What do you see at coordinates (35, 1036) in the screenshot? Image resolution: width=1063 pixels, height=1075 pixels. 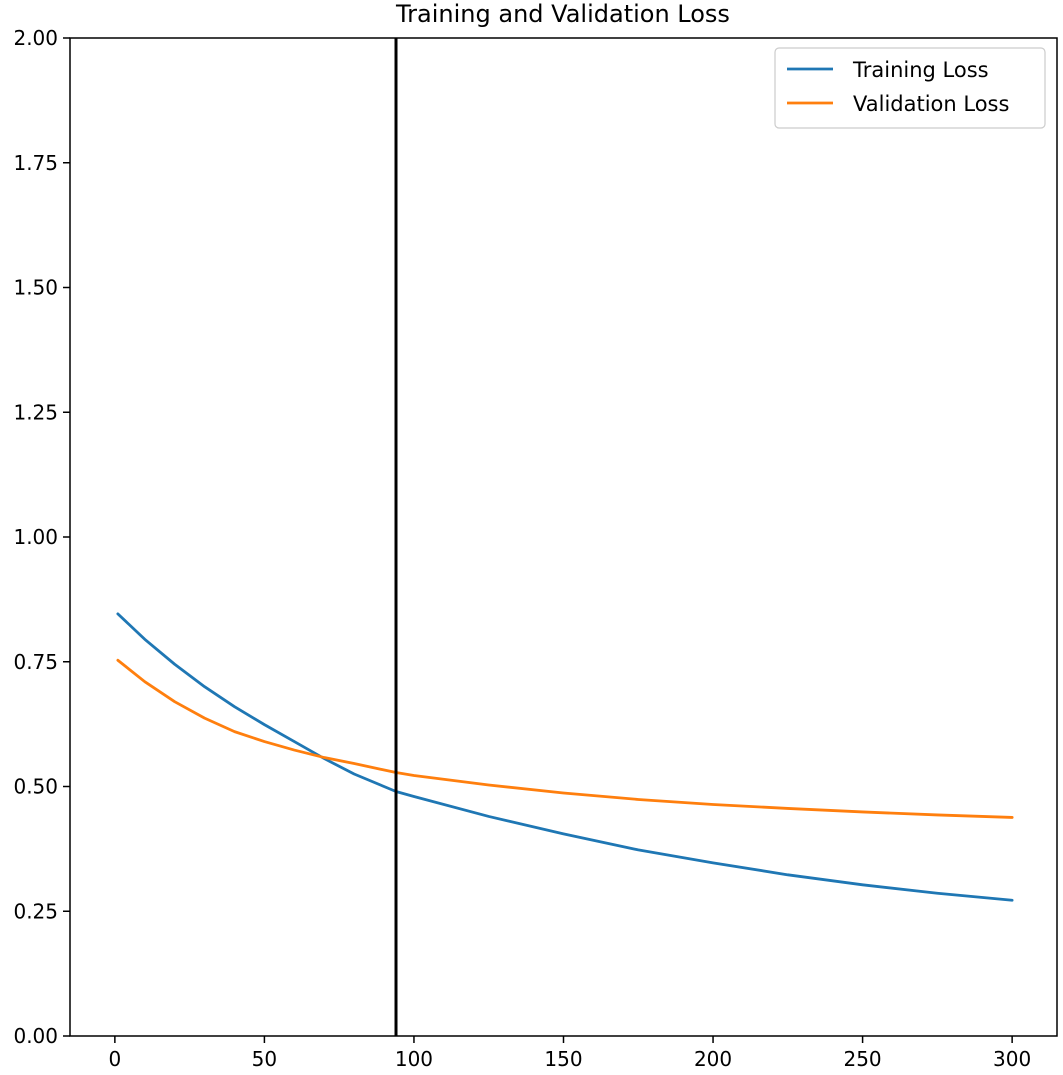 I see `y-tick-label: 0.00` at bounding box center [35, 1036].